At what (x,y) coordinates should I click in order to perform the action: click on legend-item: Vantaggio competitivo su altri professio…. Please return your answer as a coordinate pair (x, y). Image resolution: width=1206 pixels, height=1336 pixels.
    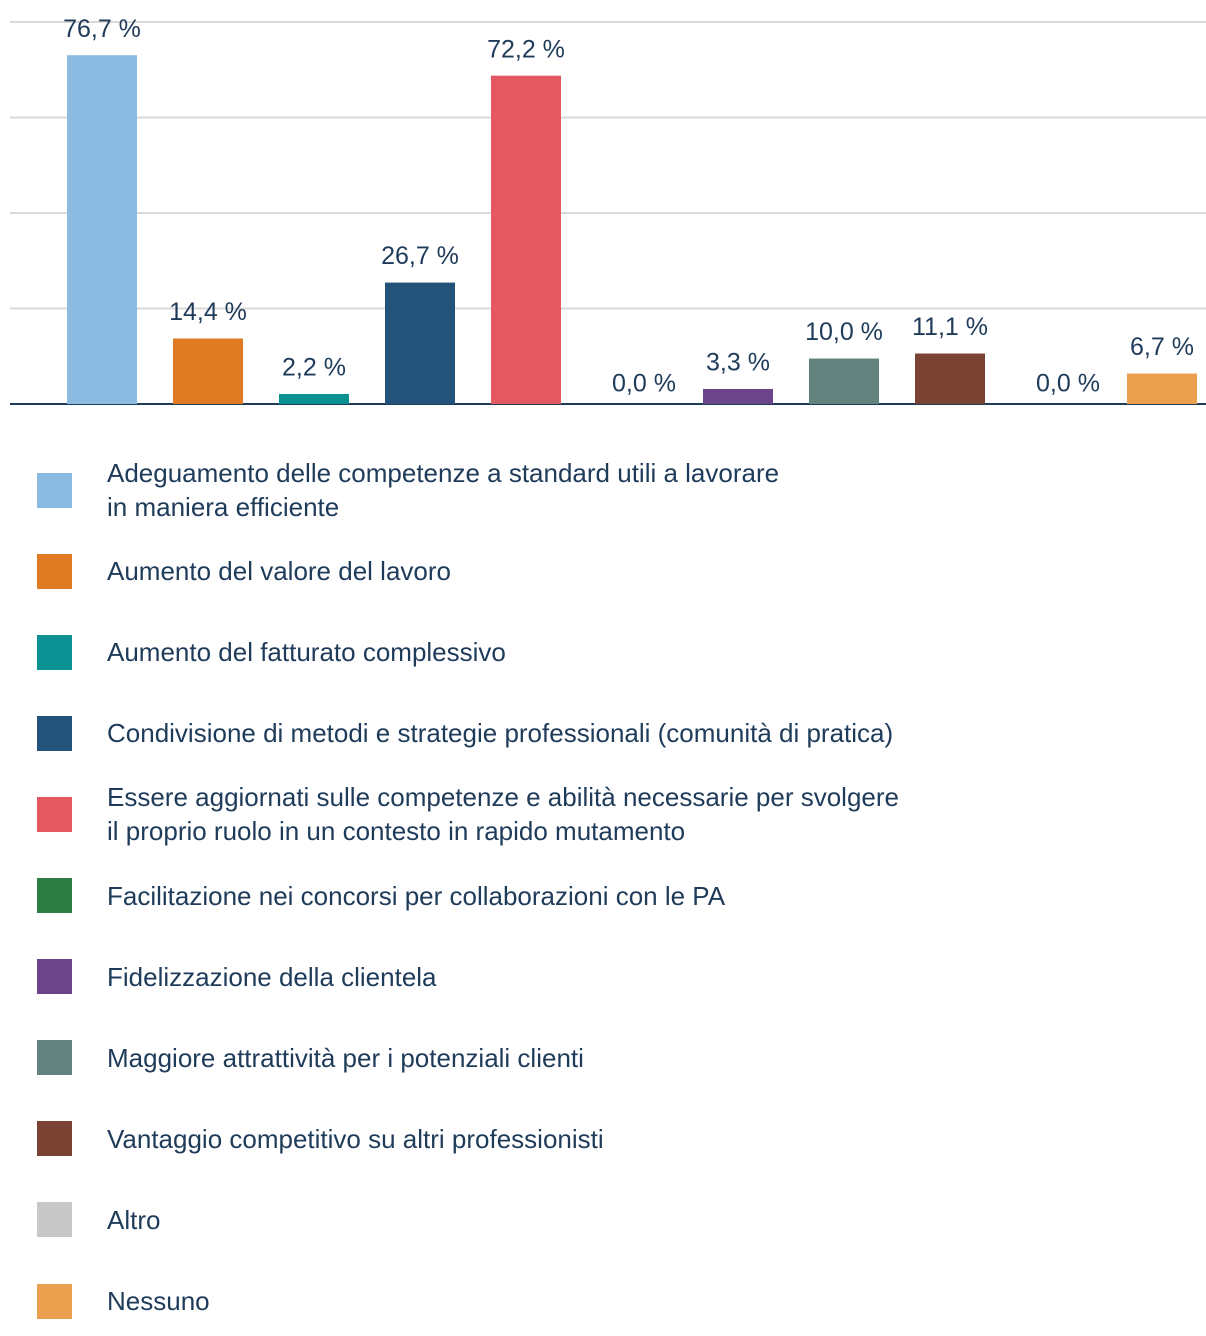
    Looking at the image, I should click on (320, 1139).